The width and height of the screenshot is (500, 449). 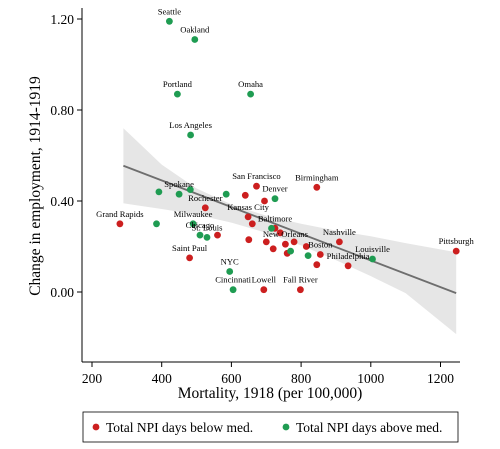 What do you see at coordinates (300, 280) in the screenshot?
I see `point-label: Fall River` at bounding box center [300, 280].